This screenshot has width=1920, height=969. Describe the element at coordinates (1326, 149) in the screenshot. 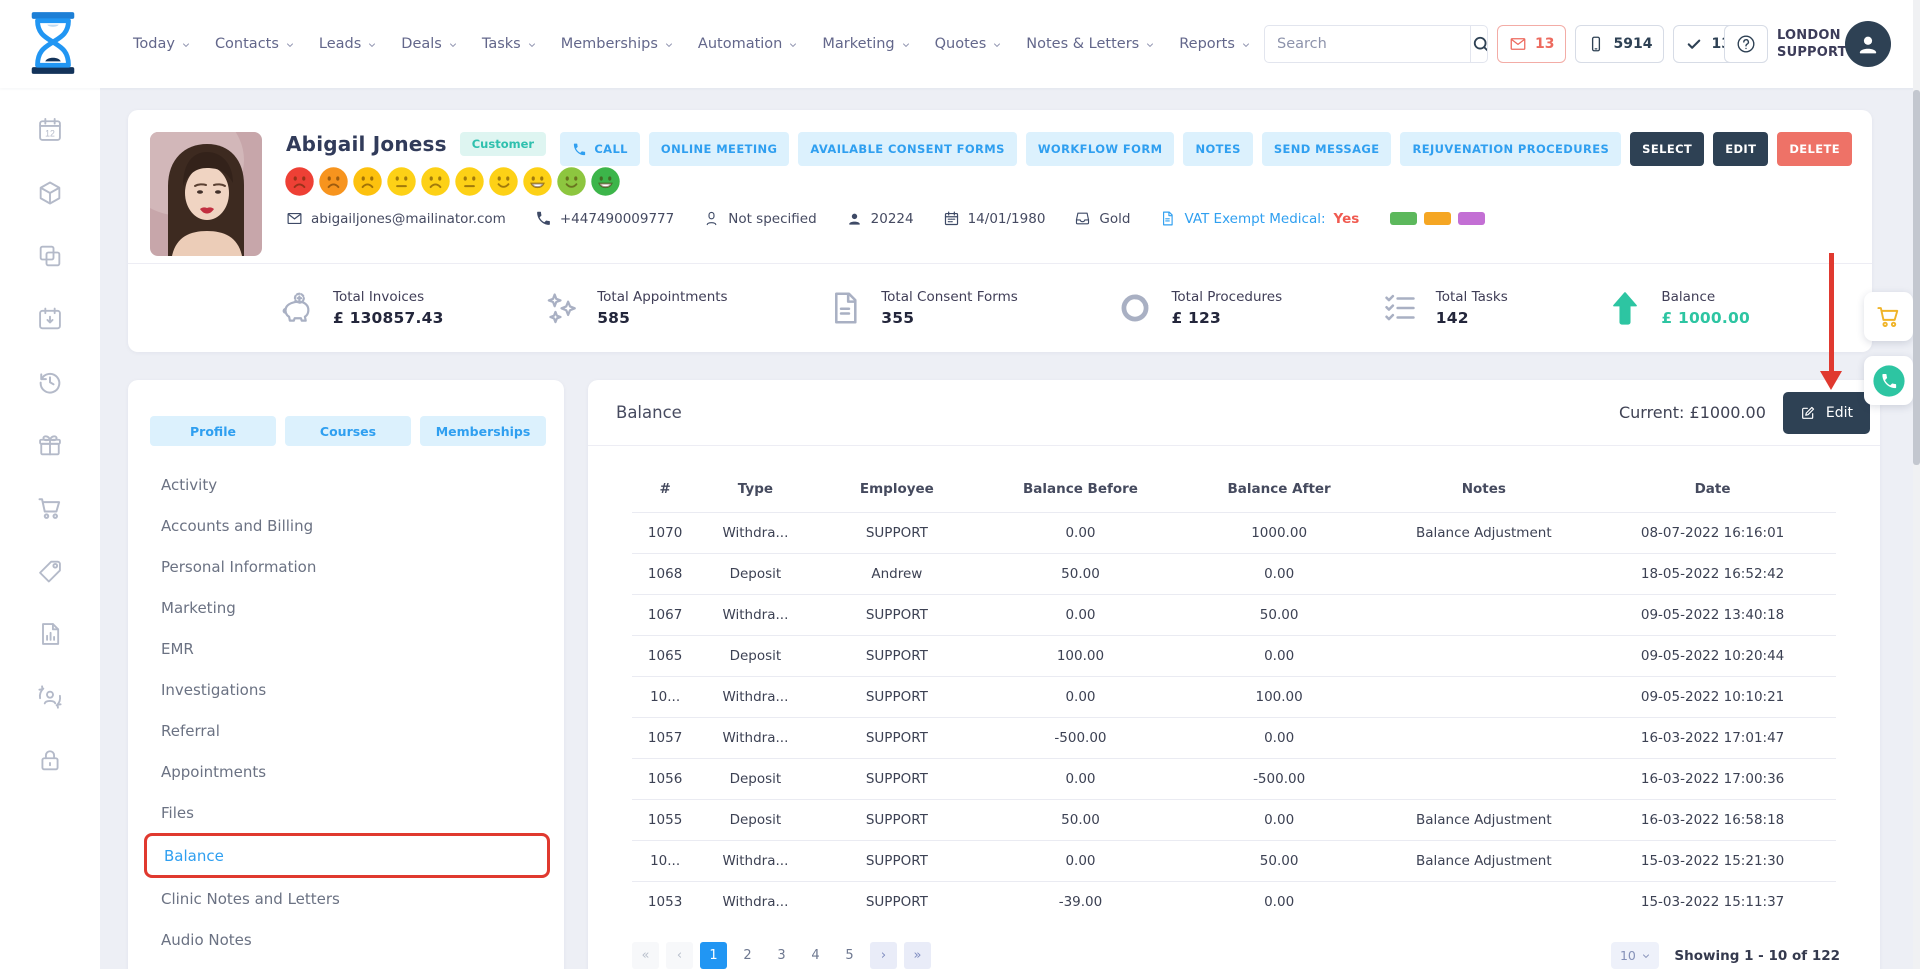

I see `action-button: SEND MESSAGE` at that location.